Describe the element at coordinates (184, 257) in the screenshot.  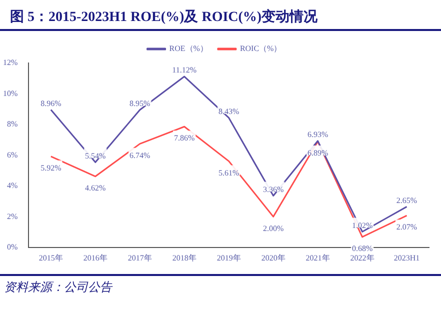
I see `x-tick-label: 2018年` at that location.